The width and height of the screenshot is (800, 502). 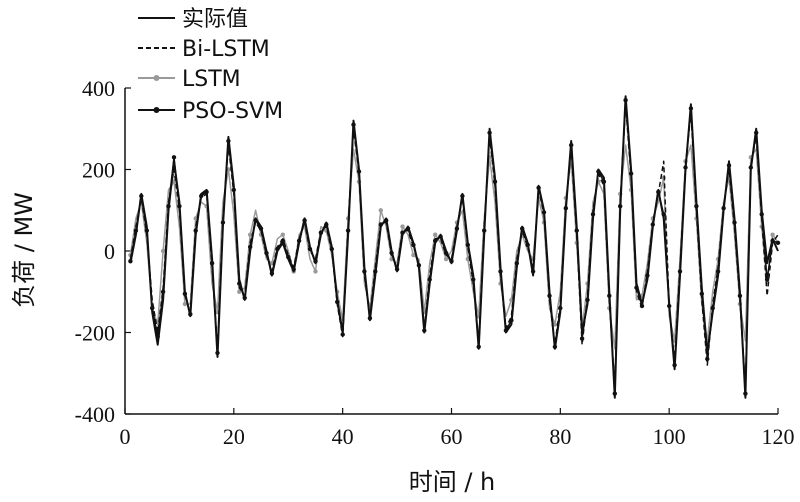 What do you see at coordinates (211, 79) in the screenshot?
I see `legend-label: LSTM` at bounding box center [211, 79].